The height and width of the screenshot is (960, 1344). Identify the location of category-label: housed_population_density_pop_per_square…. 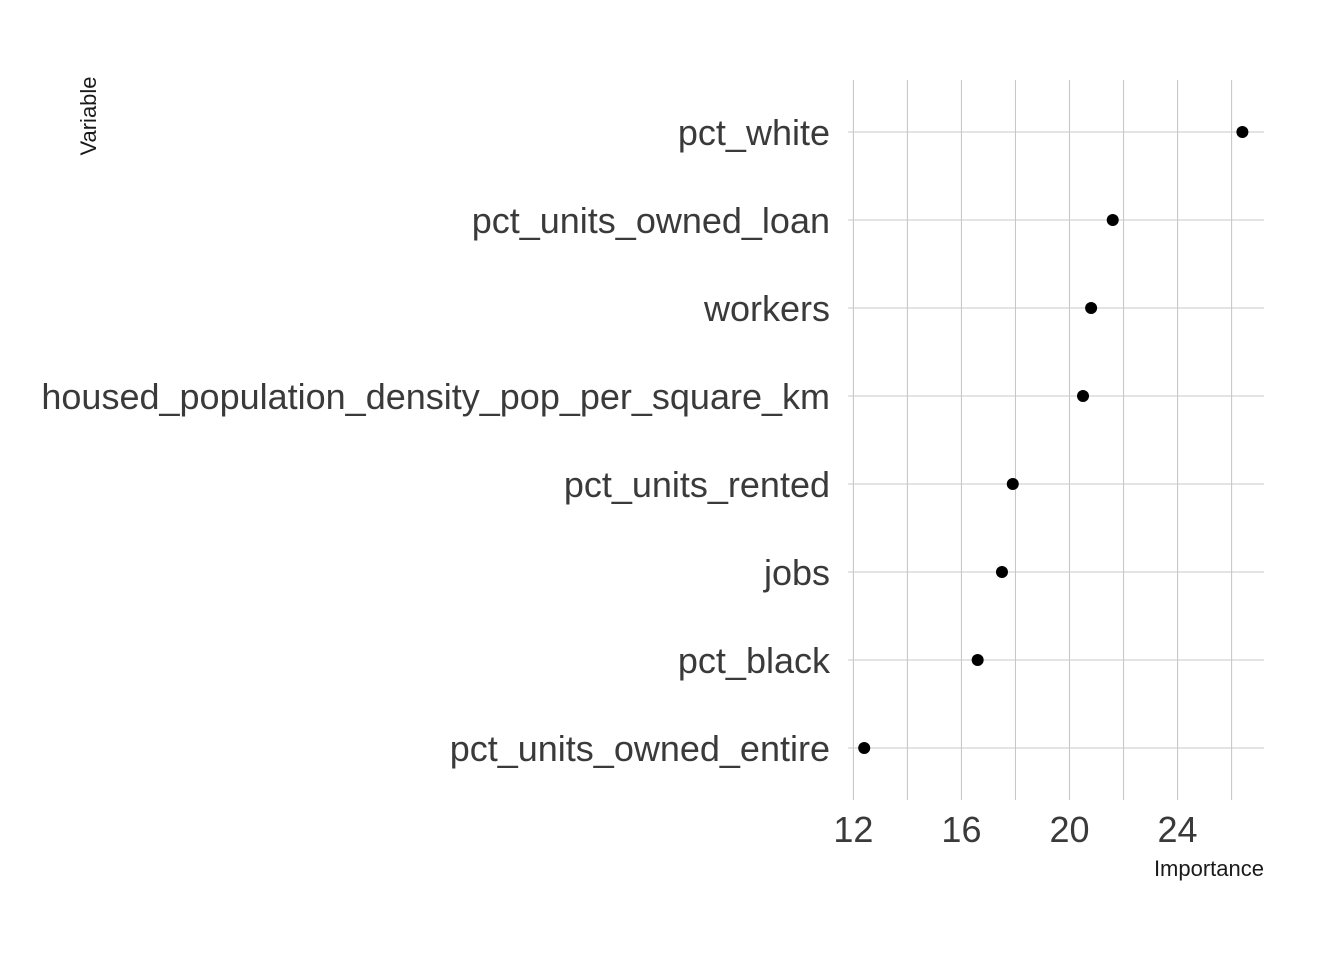
(435, 396).